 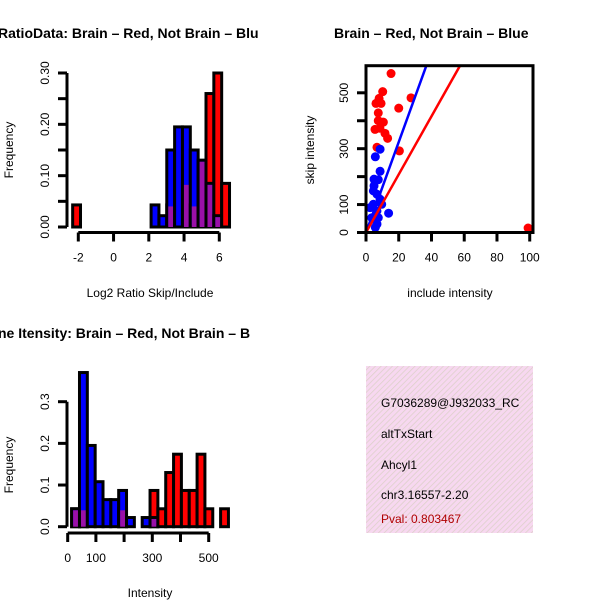 I want to click on intensity-histogram-ylabel: Frequency, so click(x=9, y=465).